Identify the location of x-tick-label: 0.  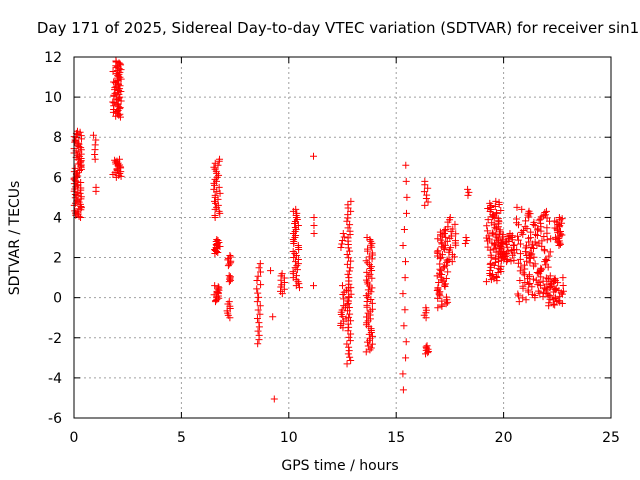
(74, 438).